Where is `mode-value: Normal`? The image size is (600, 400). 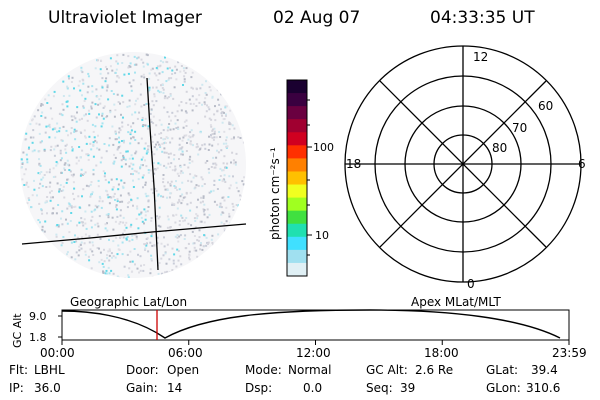
mode-value: Normal is located at coordinates (310, 370).